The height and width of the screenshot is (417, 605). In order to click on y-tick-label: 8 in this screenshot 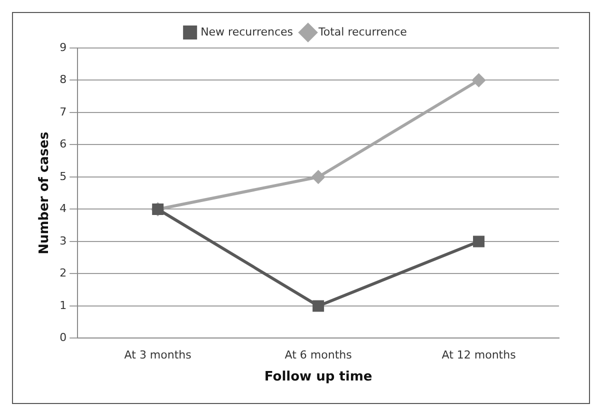, I will do `click(63, 79)`.